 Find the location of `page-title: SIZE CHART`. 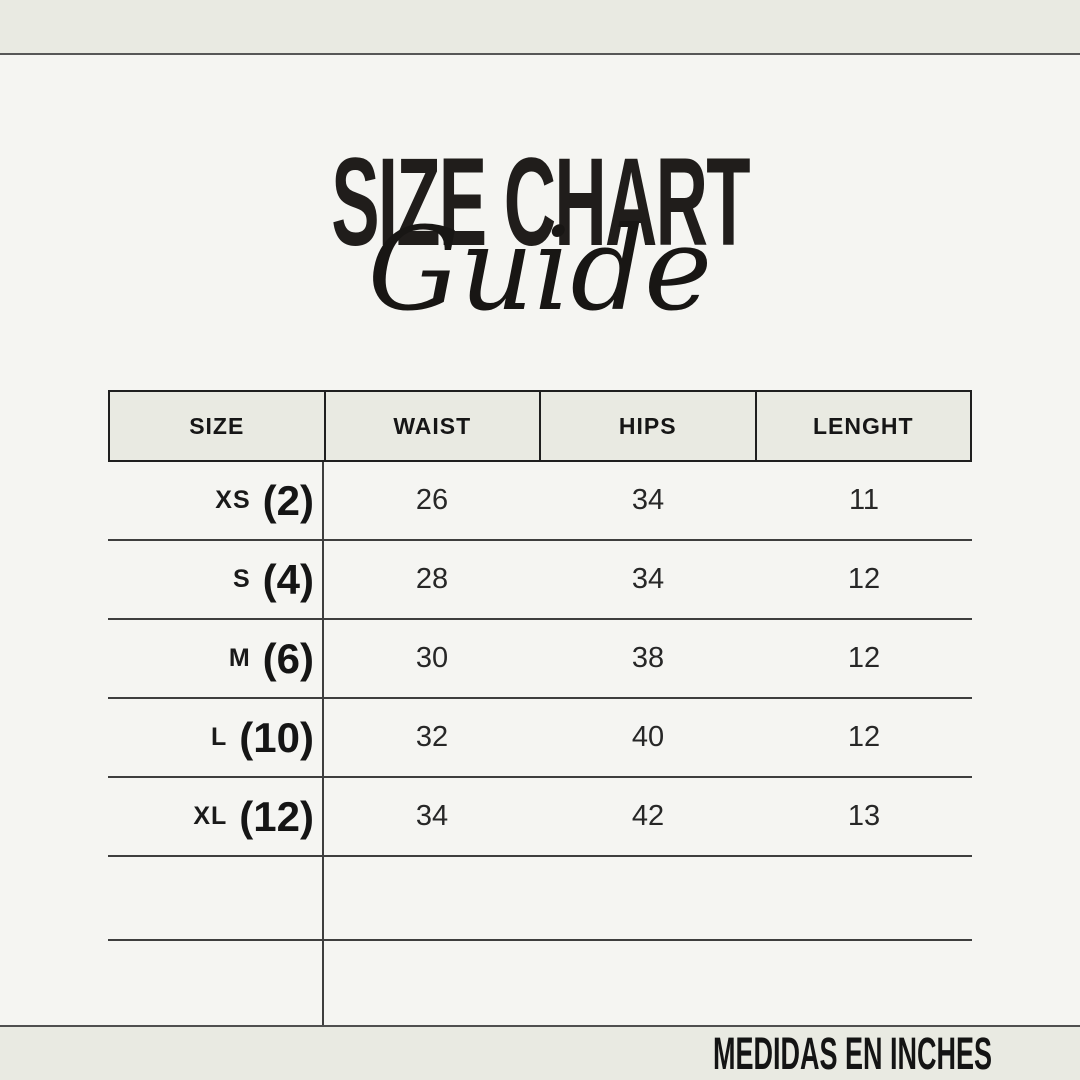

page-title: SIZE CHART is located at coordinates (540, 202).